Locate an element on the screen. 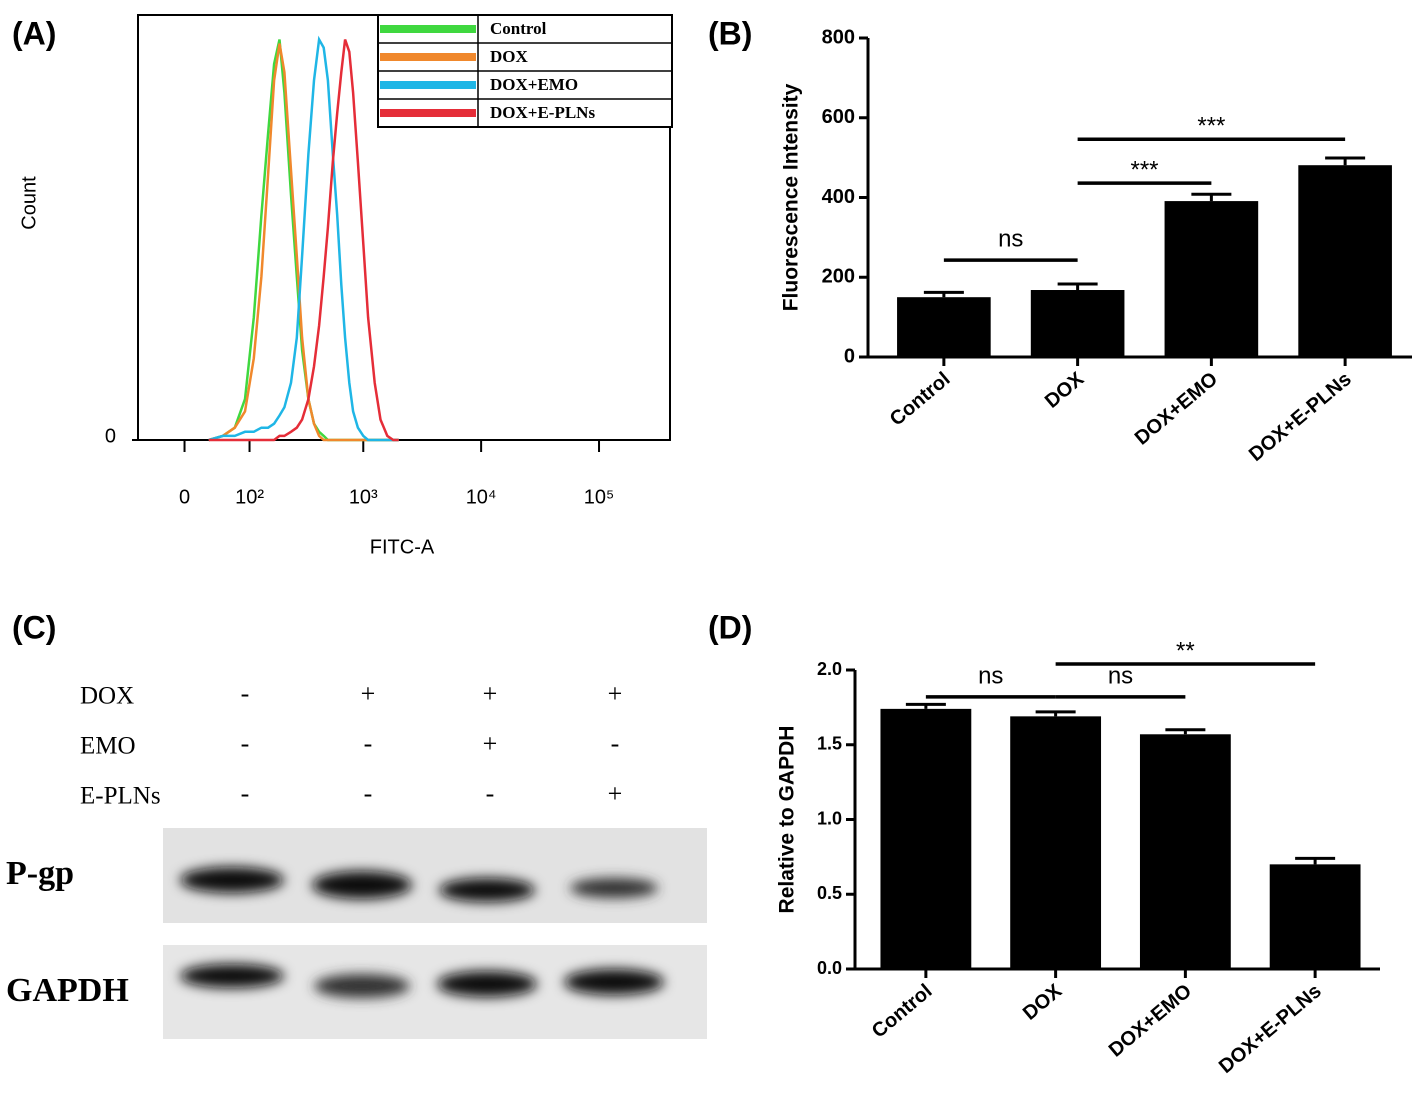 The width and height of the screenshot is (1416, 1104). y-tick-label: 0.0 is located at coordinates (829, 968).